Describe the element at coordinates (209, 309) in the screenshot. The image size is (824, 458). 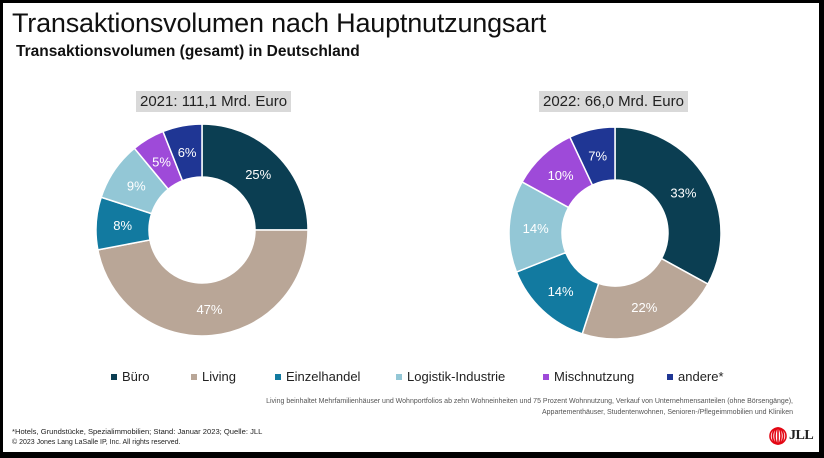
I see `data-label-living: 47%` at that location.